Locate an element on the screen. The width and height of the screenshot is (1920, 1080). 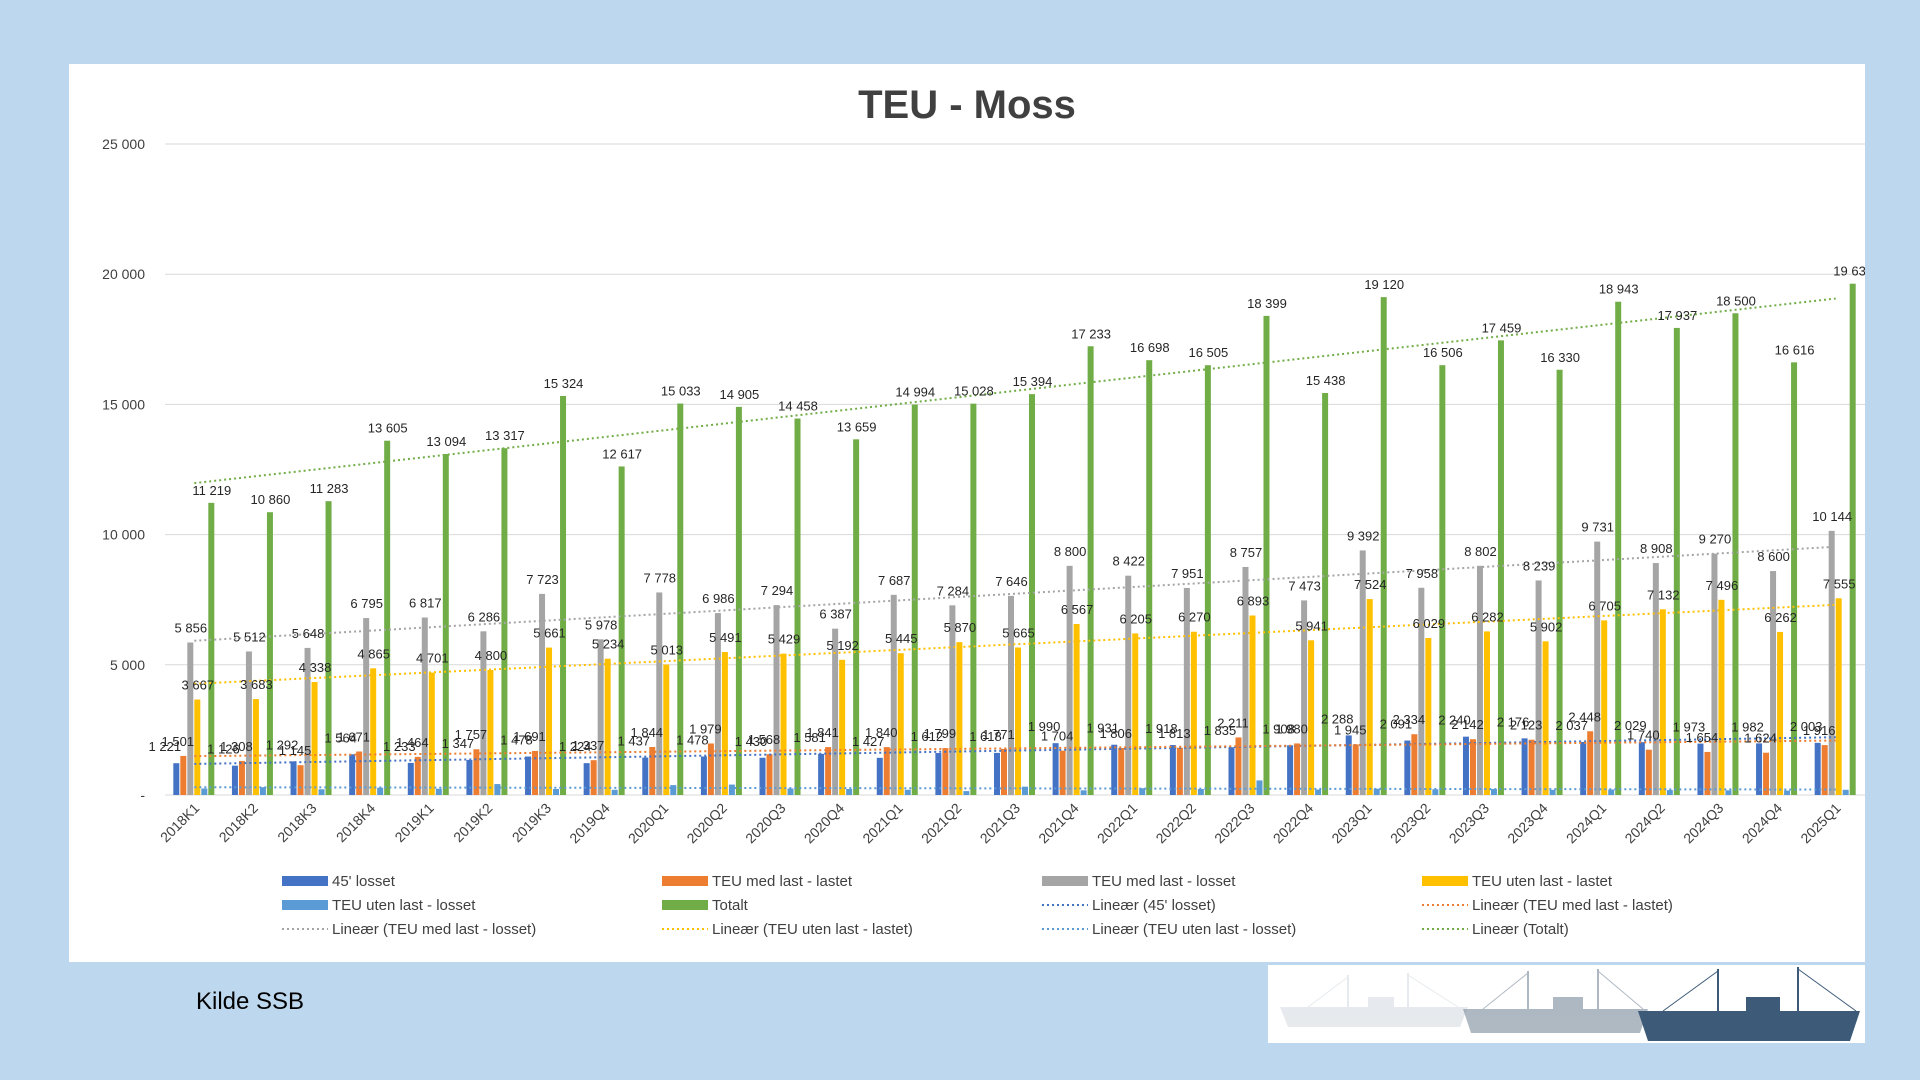
legend-label: Lineær (Totalt) is located at coordinates (1520, 929).